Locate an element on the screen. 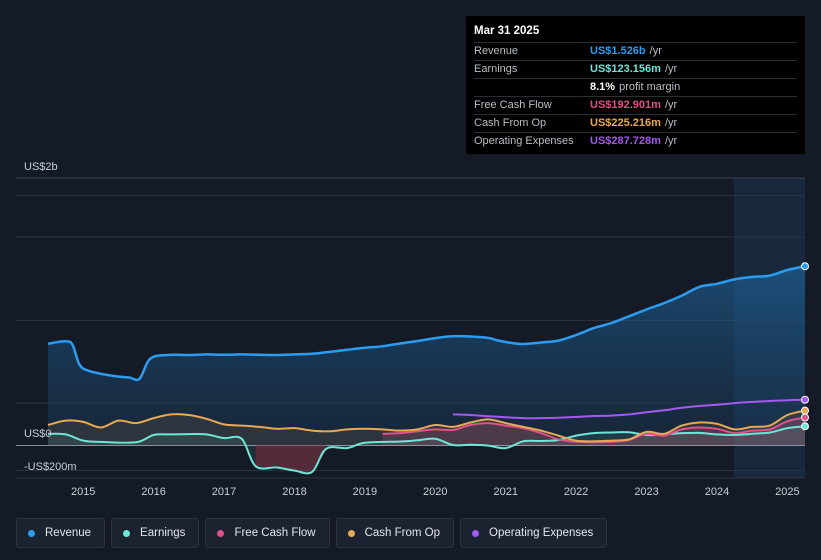  earnings-line is located at coordinates (426, 450).